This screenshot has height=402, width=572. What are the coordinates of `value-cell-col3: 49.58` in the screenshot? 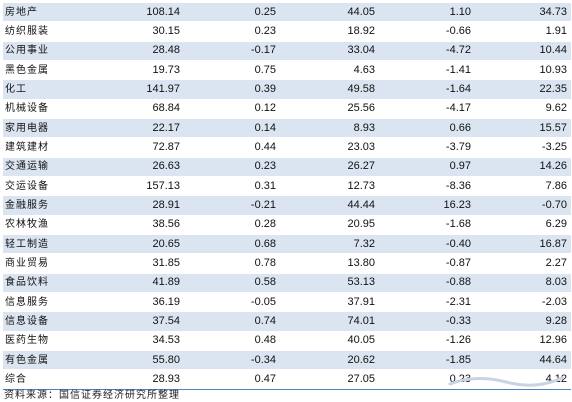 It's located at (329, 89).